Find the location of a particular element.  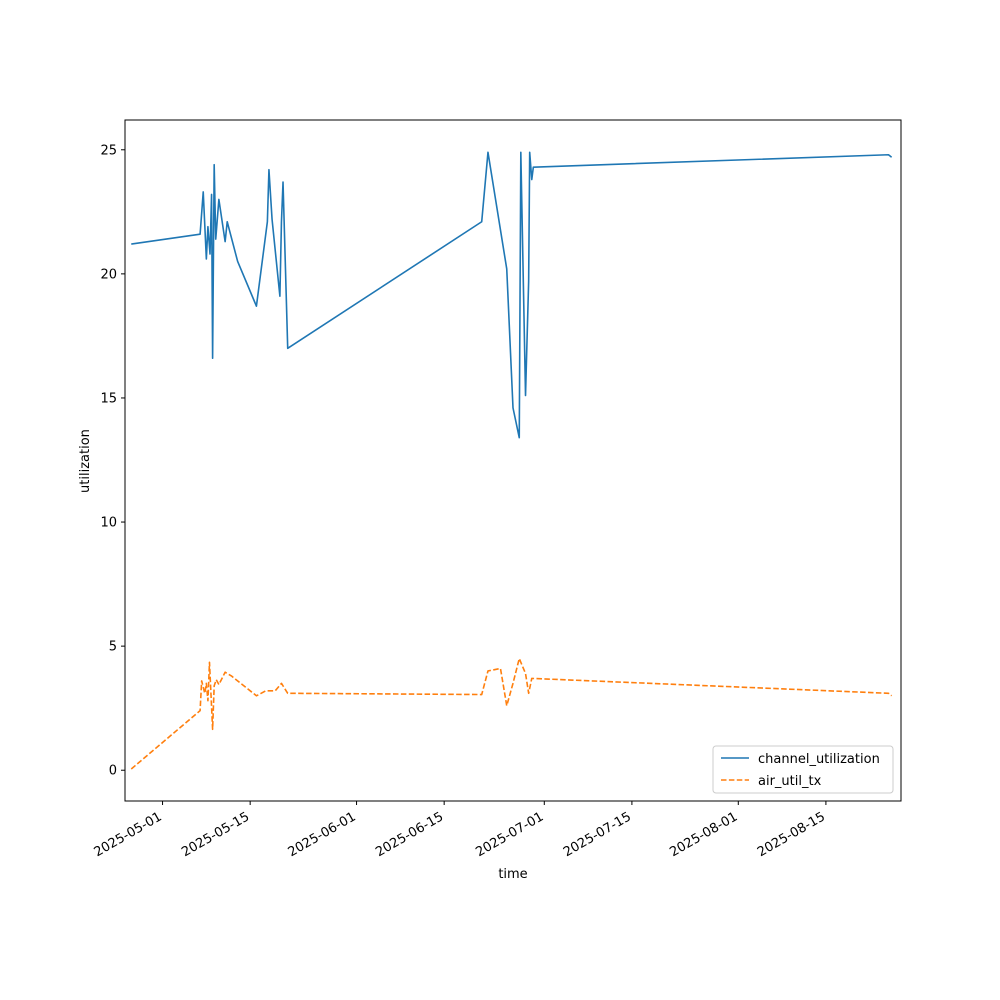

legend-label-air-util-tx: air_util_tx is located at coordinates (790, 781).